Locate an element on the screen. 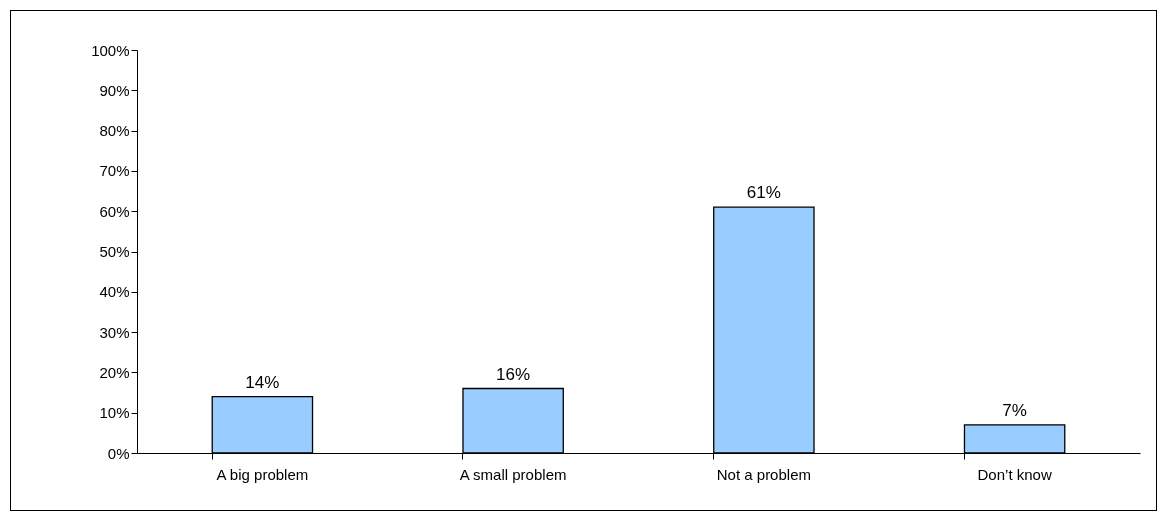 This screenshot has width=1167, height=521. y-tick-label: 90% is located at coordinates (114, 90).